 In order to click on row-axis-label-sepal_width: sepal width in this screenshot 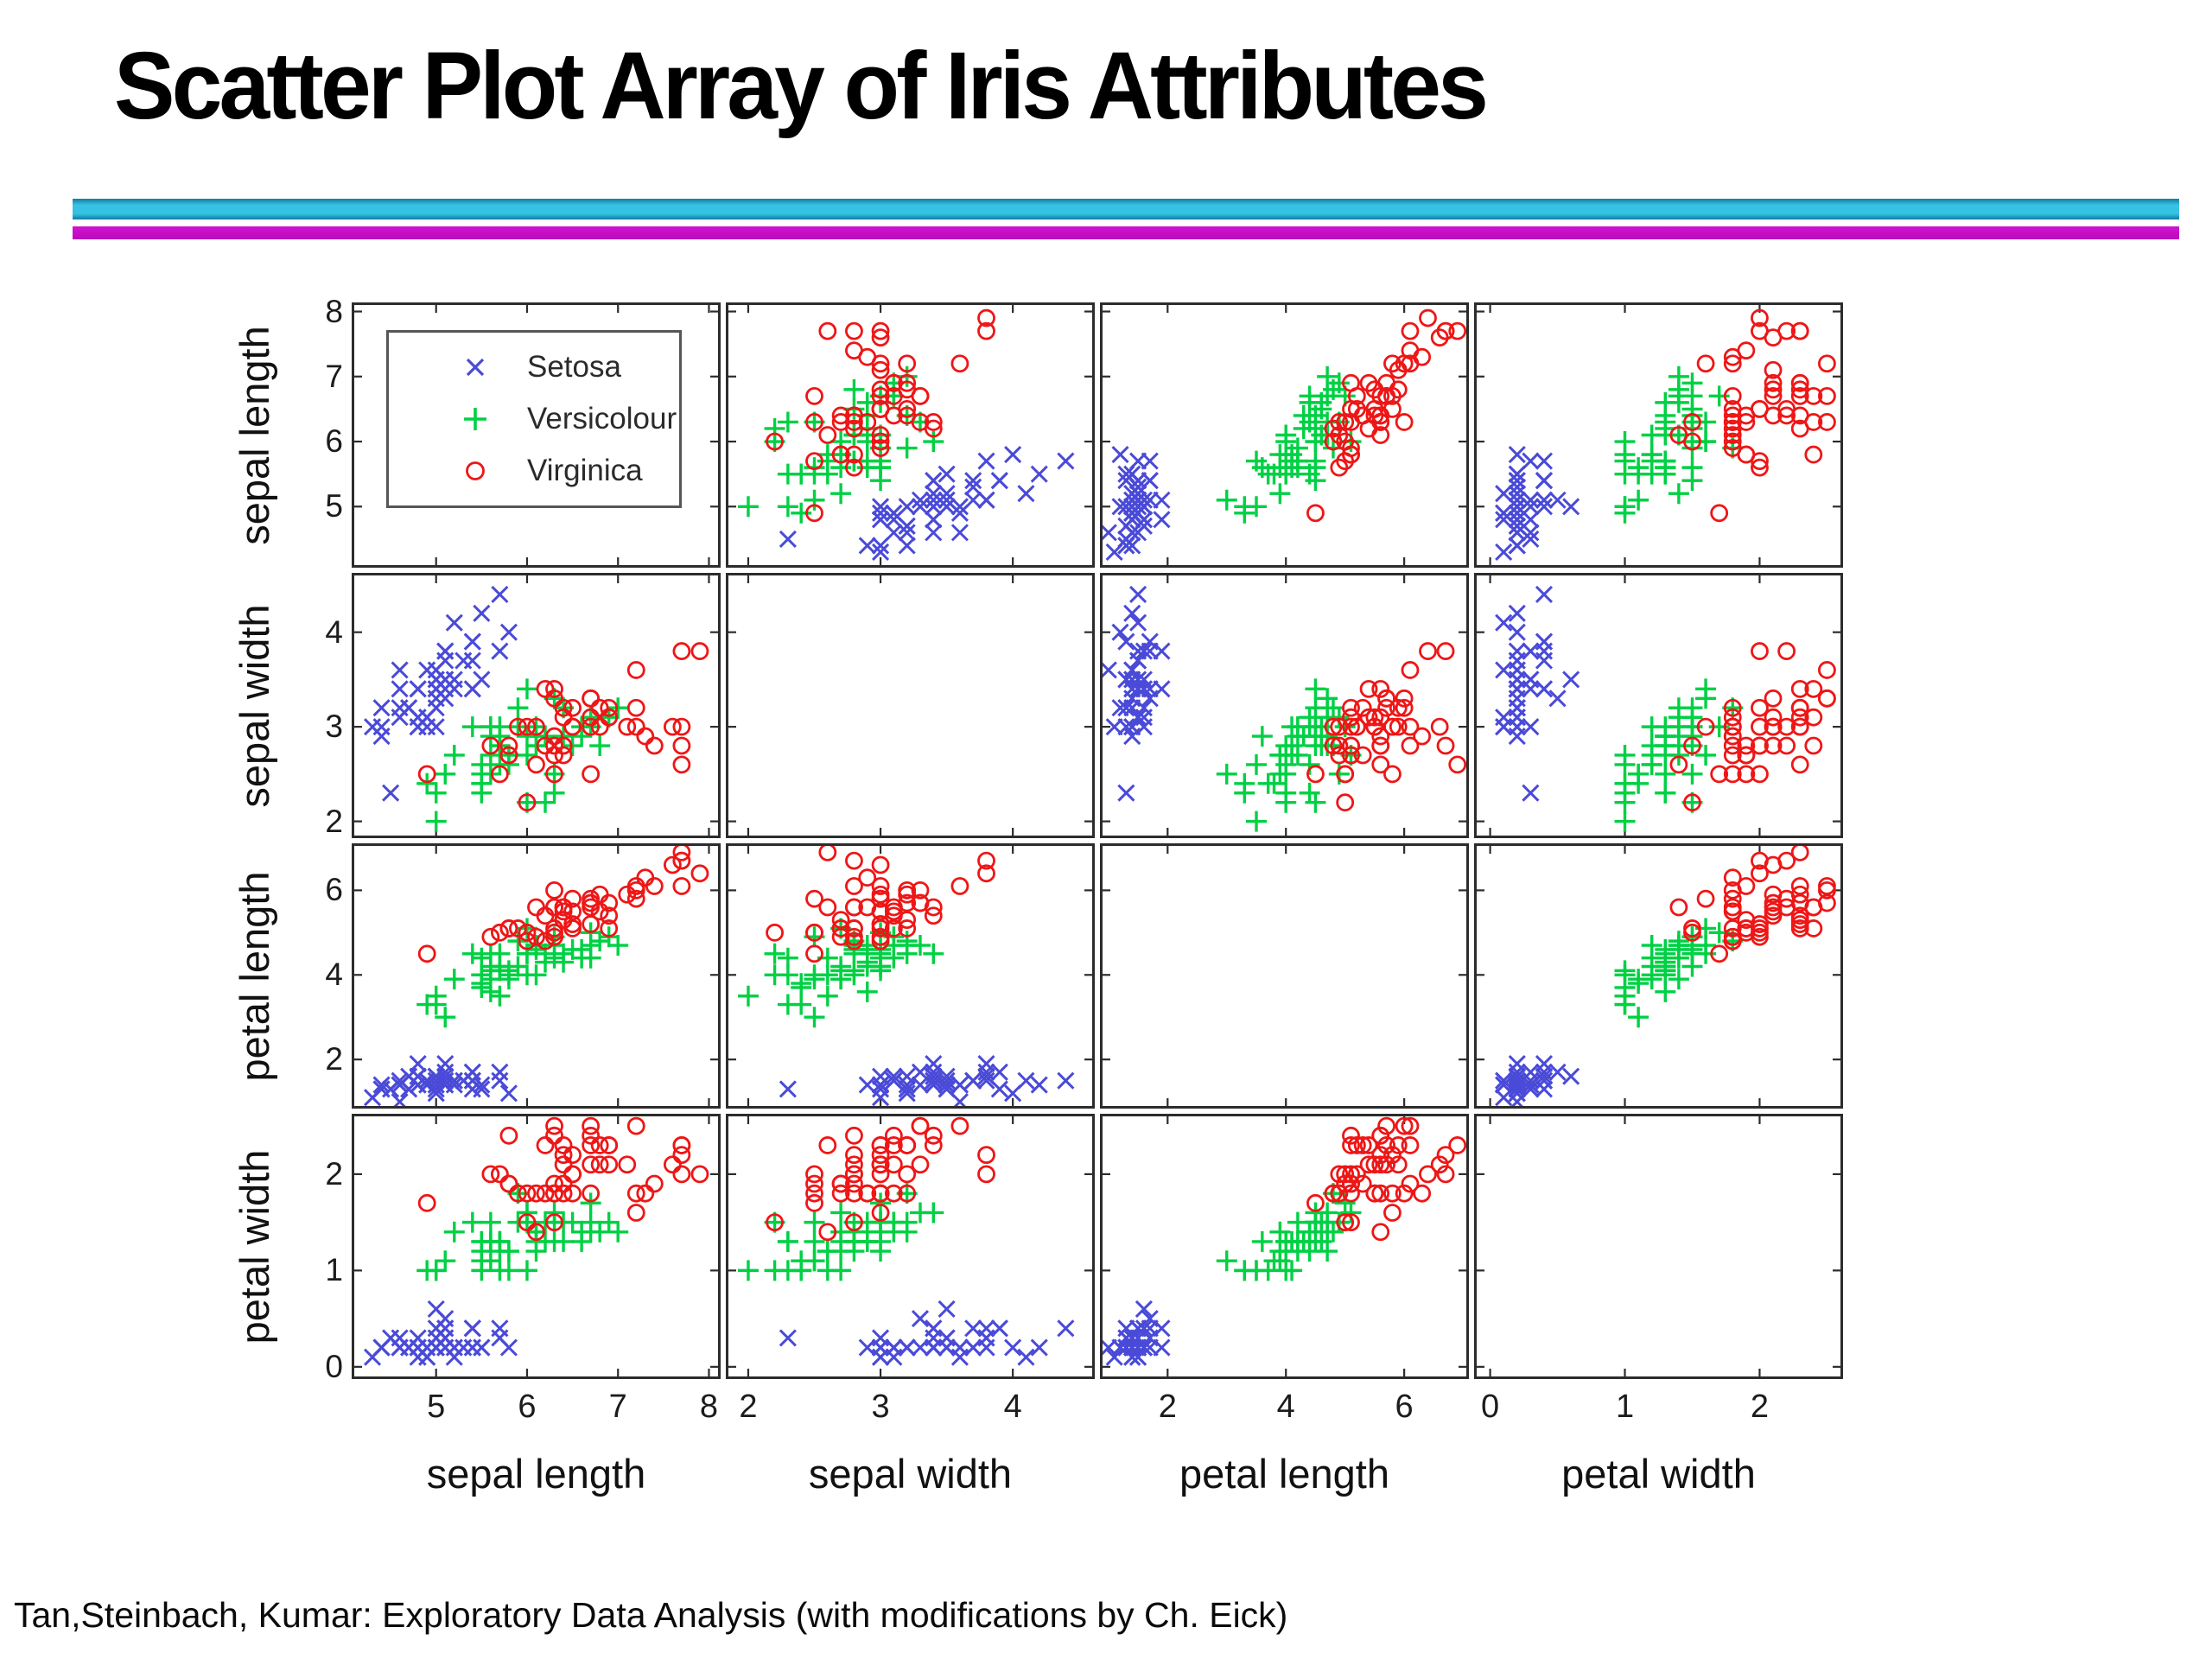, I will do `click(254, 705)`.